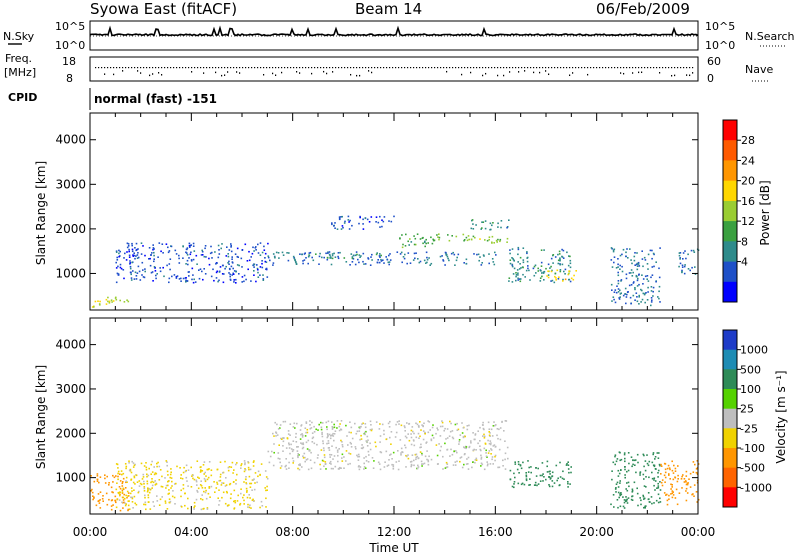 This screenshot has height=554, width=800. Describe the element at coordinates (747, 418) in the screenshot. I see `velocity-colorbar: 1000 500 100 25 -25 -100 -500 -1000` at that location.